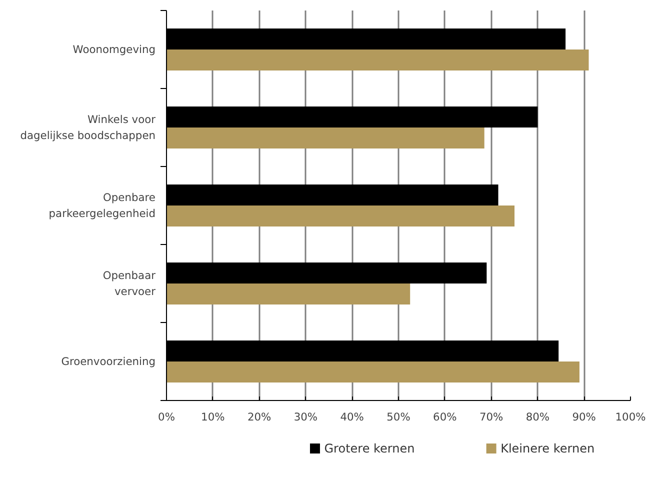 The image size is (652, 493). What do you see at coordinates (114, 49) in the screenshot?
I see `y-tick-label: Woonomgeving` at bounding box center [114, 49].